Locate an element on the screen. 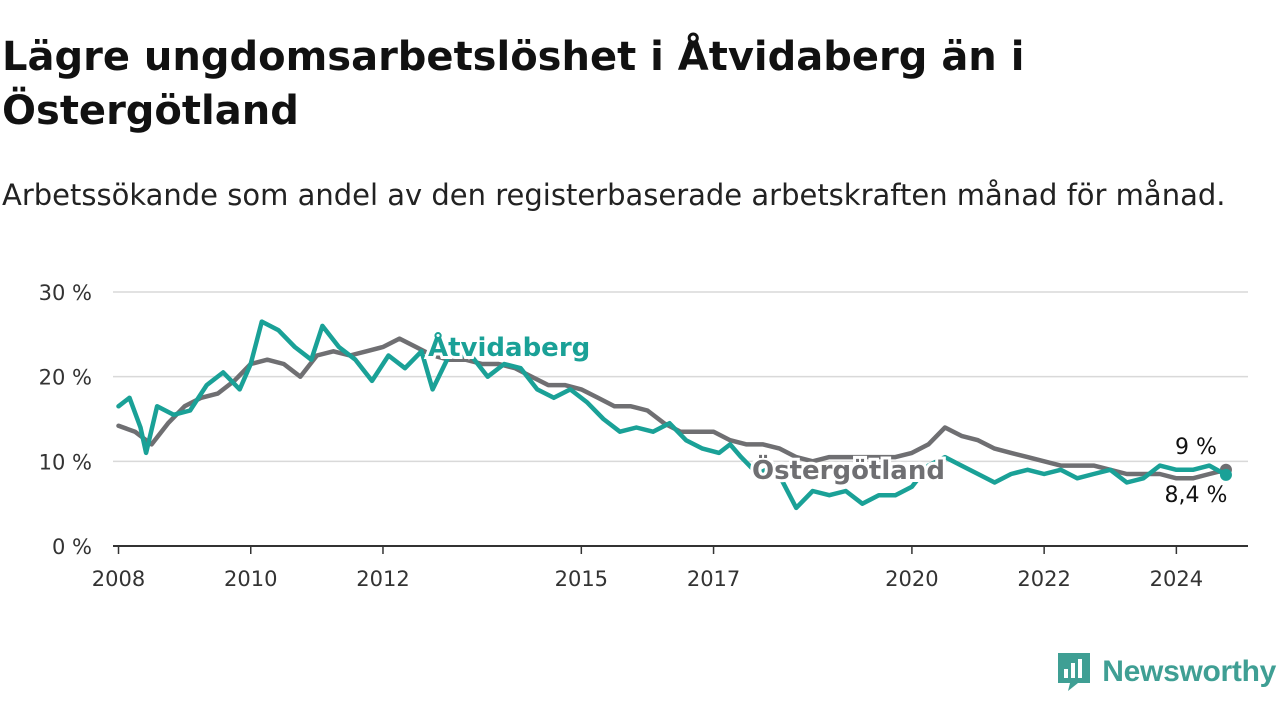 This screenshot has height=720, width=1280. newsworthy-logo-icon is located at coordinates (1074, 672).